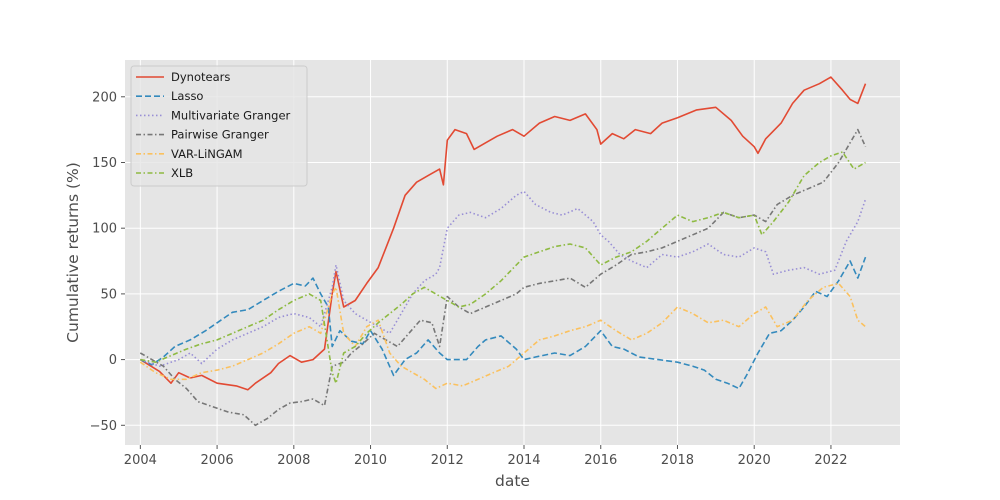 Image resolution: width=1000 pixels, height=500 pixels. What do you see at coordinates (207, 154) in the screenshot?
I see `legend-label: VAR-LiNGAM` at bounding box center [207, 154].